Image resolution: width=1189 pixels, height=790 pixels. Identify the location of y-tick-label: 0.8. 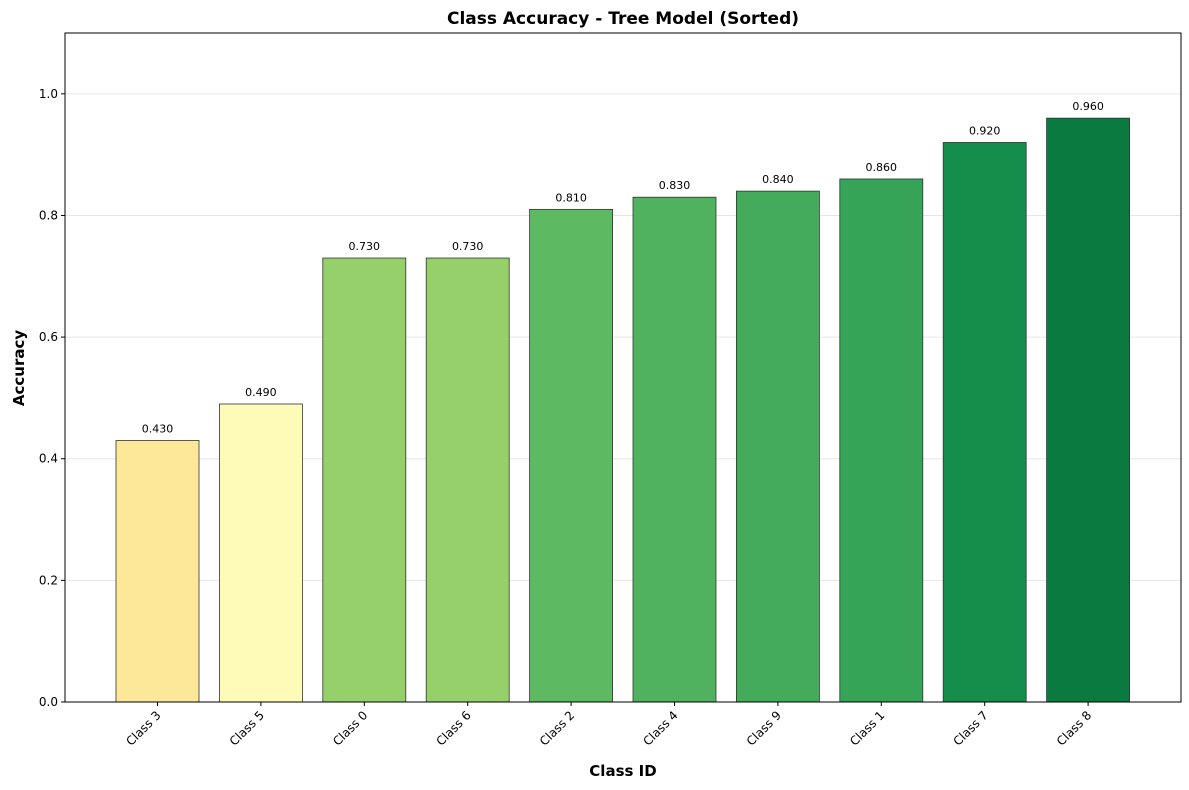
(48, 215).